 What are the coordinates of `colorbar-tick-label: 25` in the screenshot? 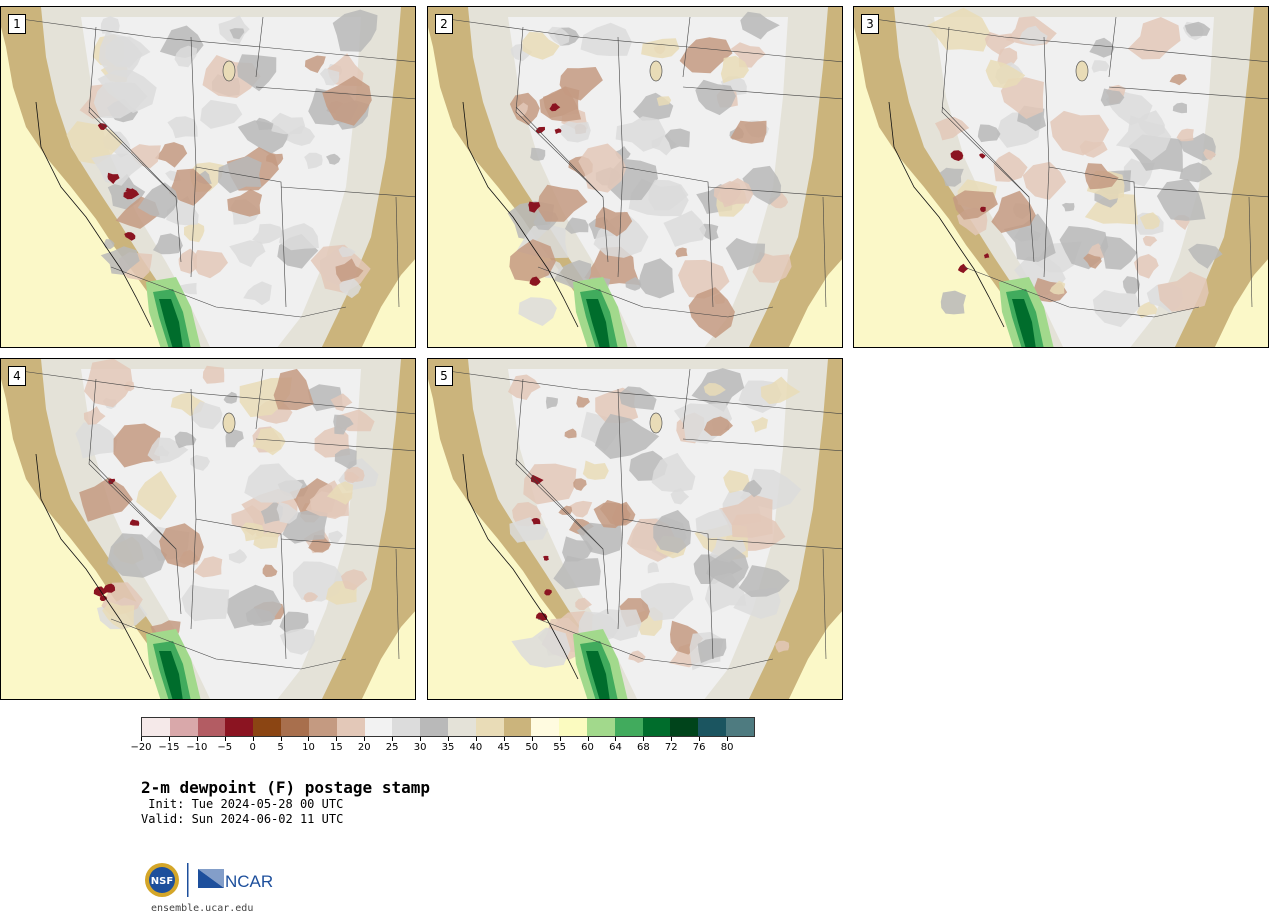 It's located at (392, 747).